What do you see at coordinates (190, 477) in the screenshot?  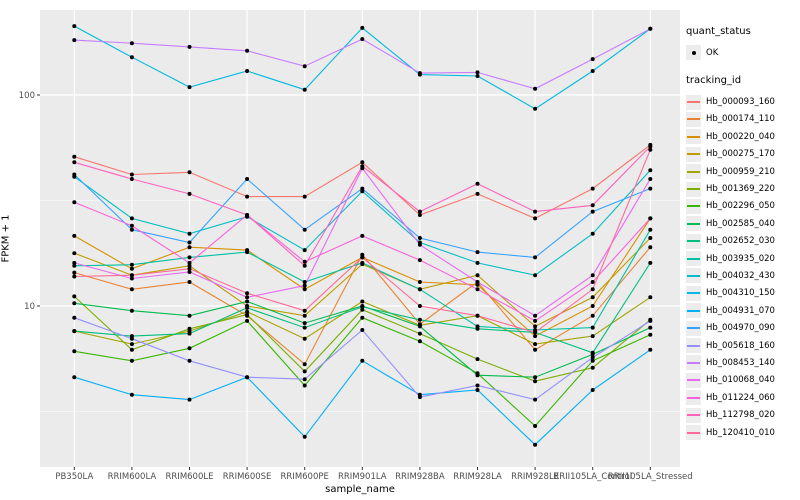 I see `x-tick-label: RRIM600LE` at bounding box center [190, 477].